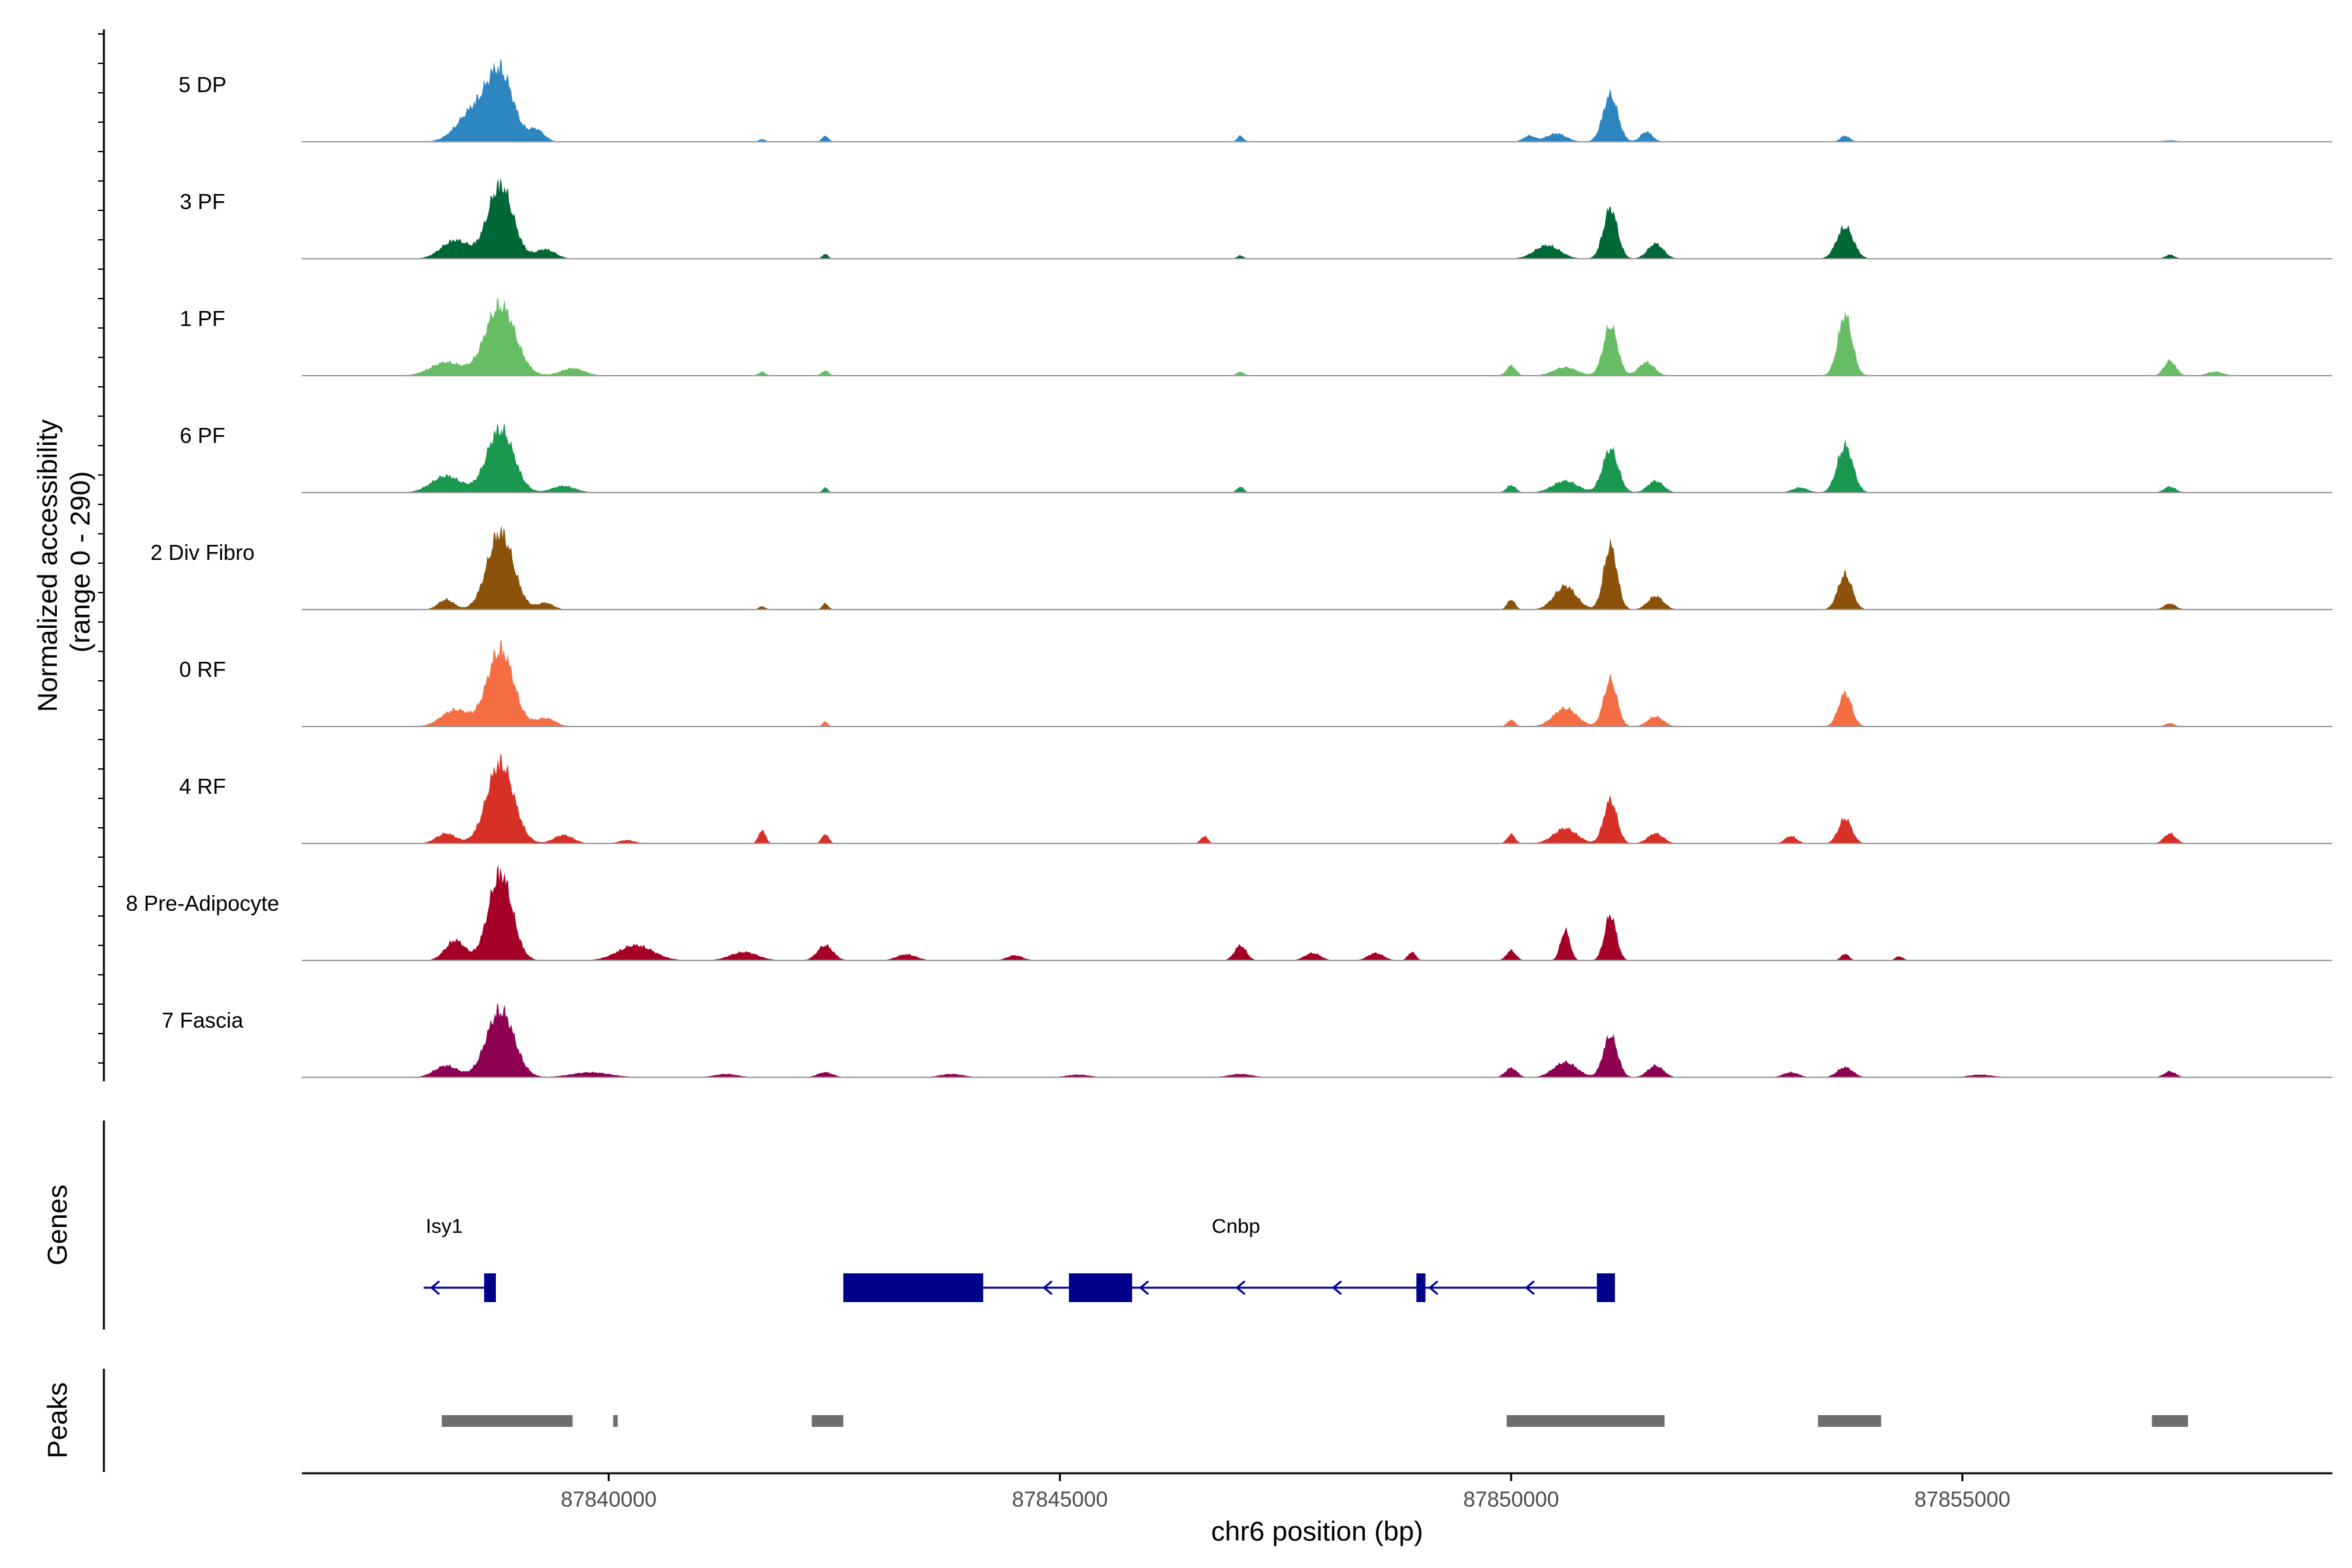 This screenshot has height=1568, width=2352. Describe the element at coordinates (202, 786) in the screenshot. I see `track-label: 4 RF` at that location.